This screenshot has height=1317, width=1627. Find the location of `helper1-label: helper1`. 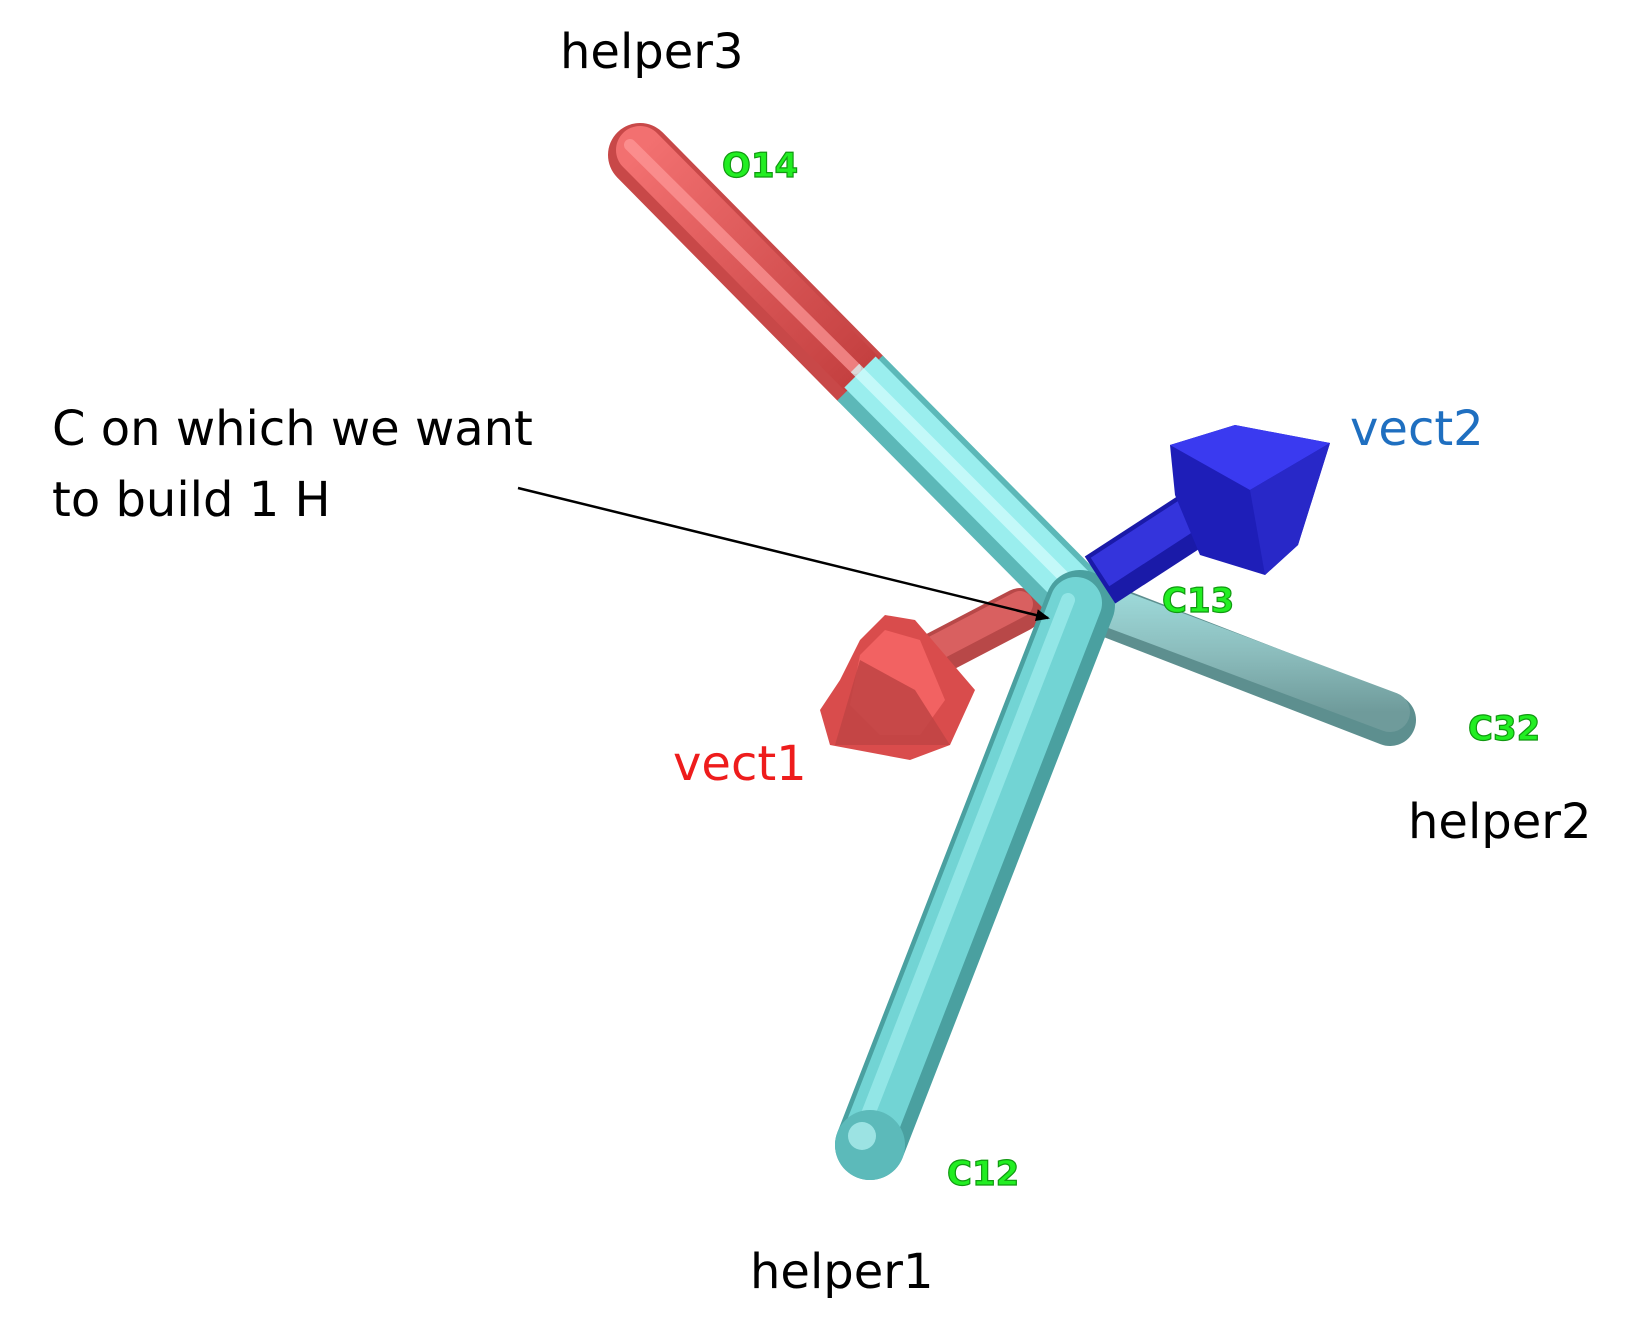

helper1-label: helper1 is located at coordinates (842, 1272).